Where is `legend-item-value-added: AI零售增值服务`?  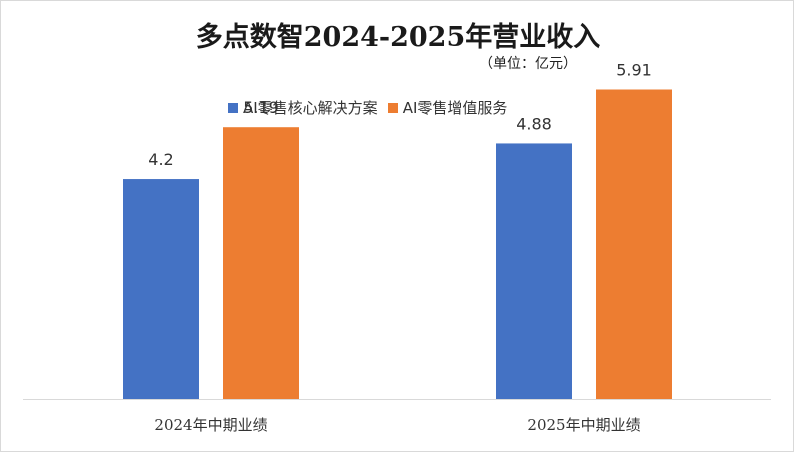
legend-item-value-added: AI零售增值服务 is located at coordinates (447, 107).